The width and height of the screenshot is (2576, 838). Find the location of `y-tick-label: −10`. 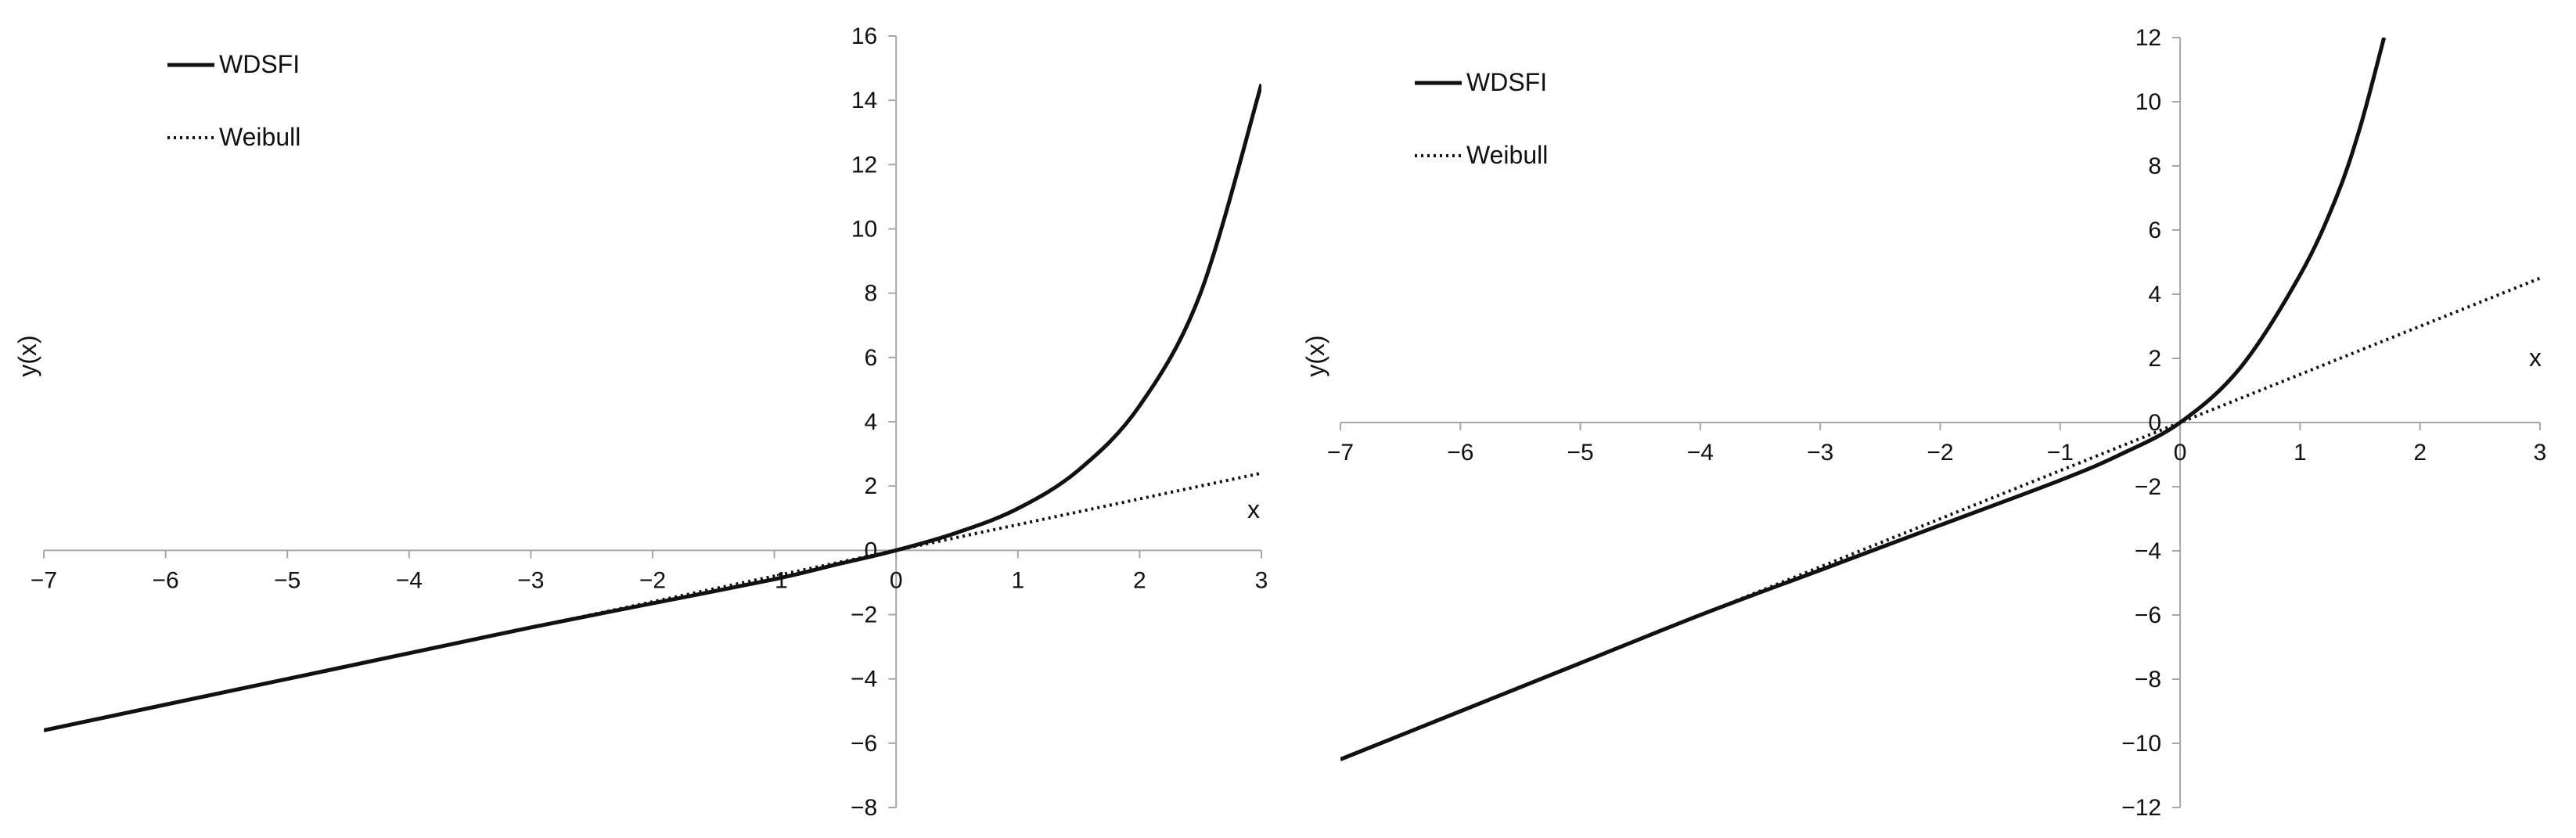

y-tick-label: −10 is located at coordinates (2141, 744).